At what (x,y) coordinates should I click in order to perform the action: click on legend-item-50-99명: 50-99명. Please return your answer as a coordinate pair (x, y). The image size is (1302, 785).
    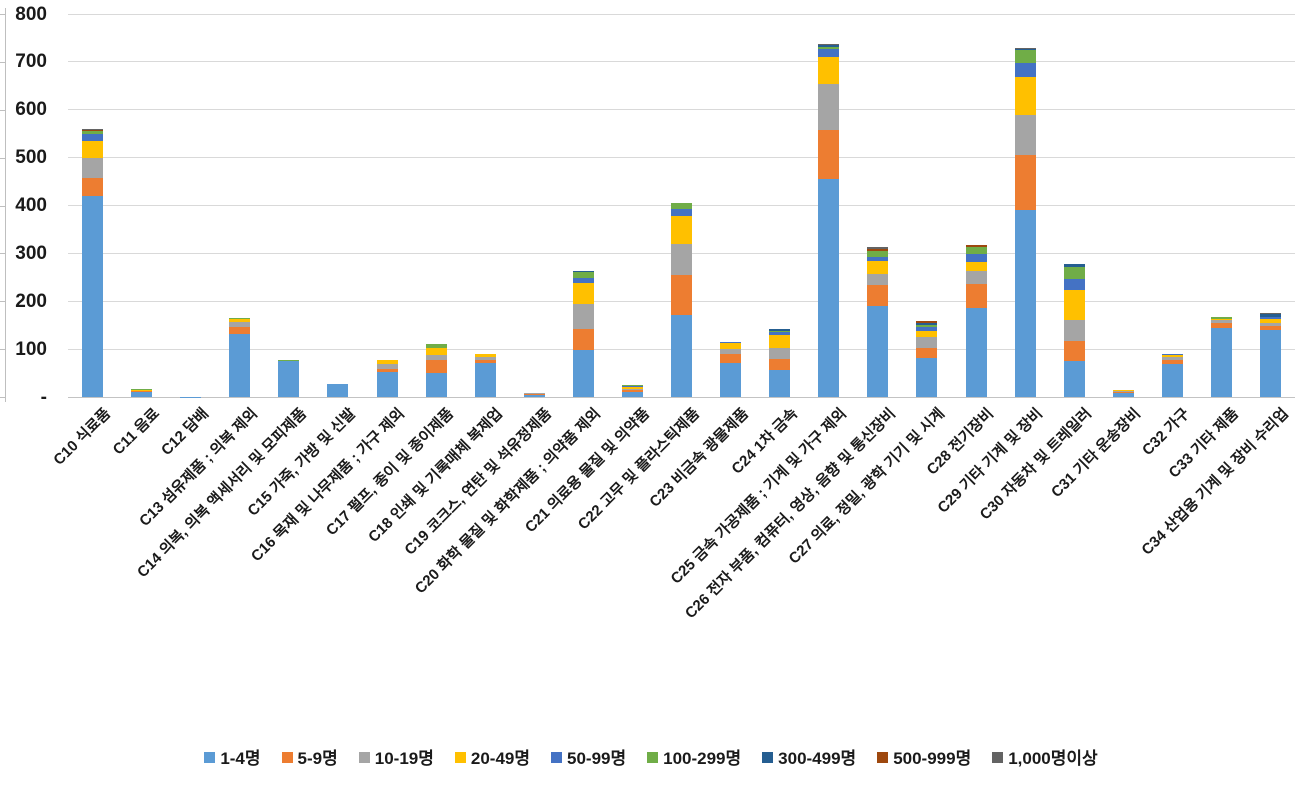
    Looking at the image, I should click on (588, 756).